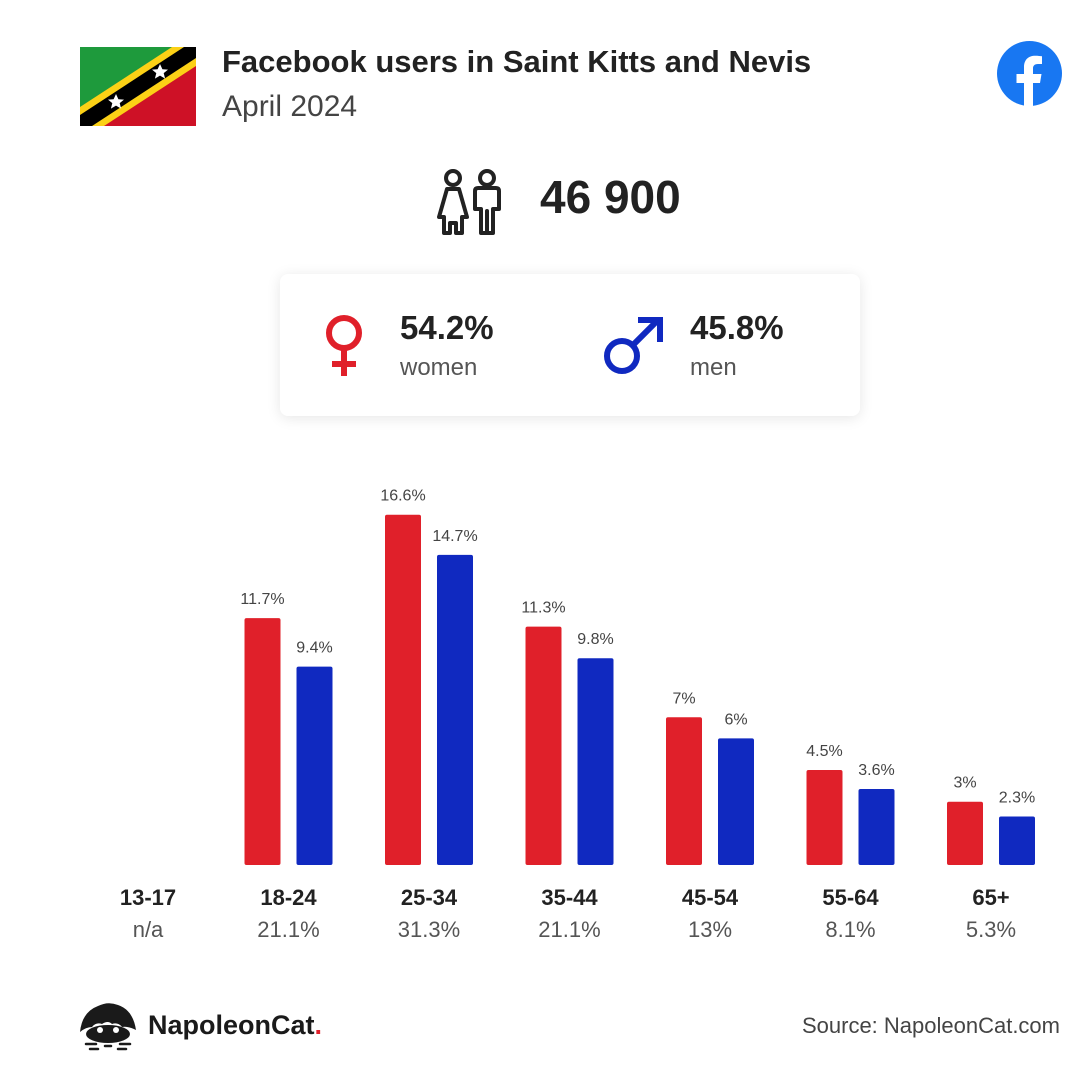  Describe the element at coordinates (850, 897) in the screenshot. I see `category-label-55-64: 55-64` at that location.